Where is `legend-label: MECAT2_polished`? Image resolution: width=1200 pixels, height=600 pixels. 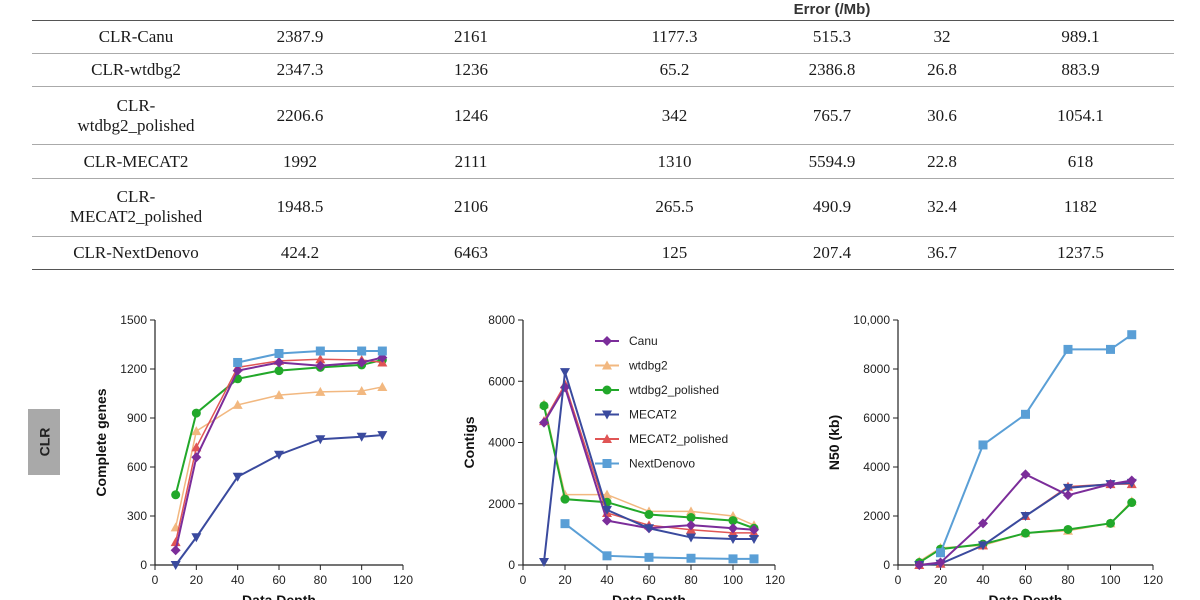 legend-label: MECAT2_polished is located at coordinates (678, 439).